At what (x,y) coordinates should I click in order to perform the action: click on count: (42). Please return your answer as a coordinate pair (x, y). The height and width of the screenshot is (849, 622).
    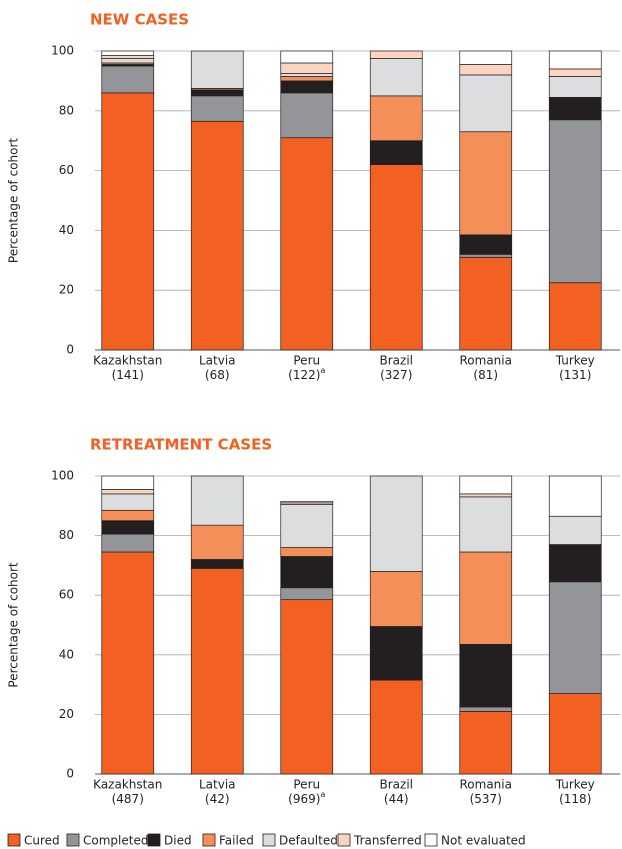
    Looking at the image, I should click on (217, 799).